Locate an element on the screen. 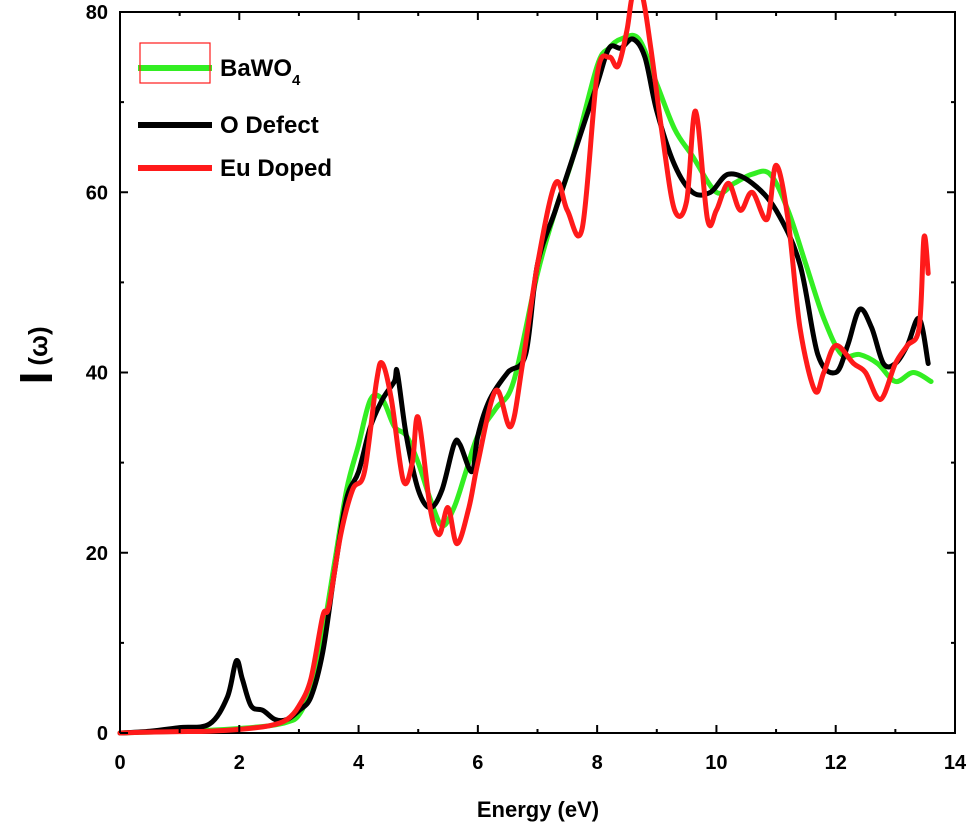  x-tick-label: 0 is located at coordinates (119, 763).